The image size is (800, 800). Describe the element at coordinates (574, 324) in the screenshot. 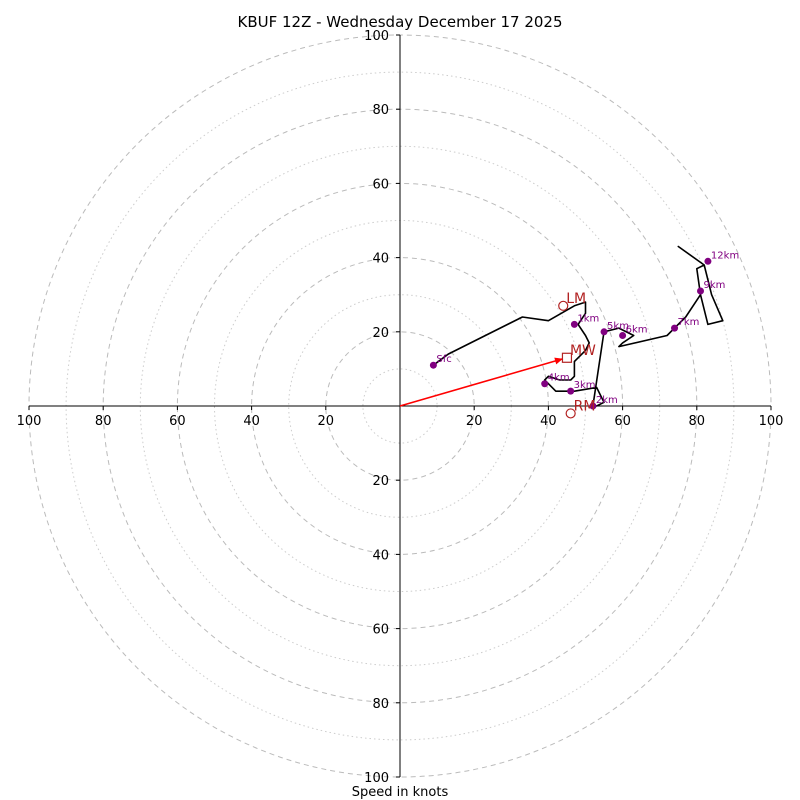

I see `height-dot-1km` at that location.